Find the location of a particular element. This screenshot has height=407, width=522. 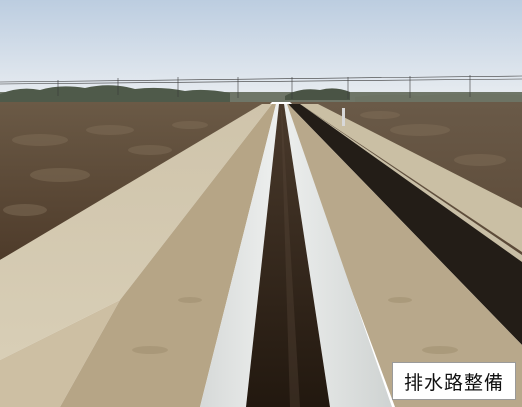

caption-box: 排水路整備 is located at coordinates (454, 381).